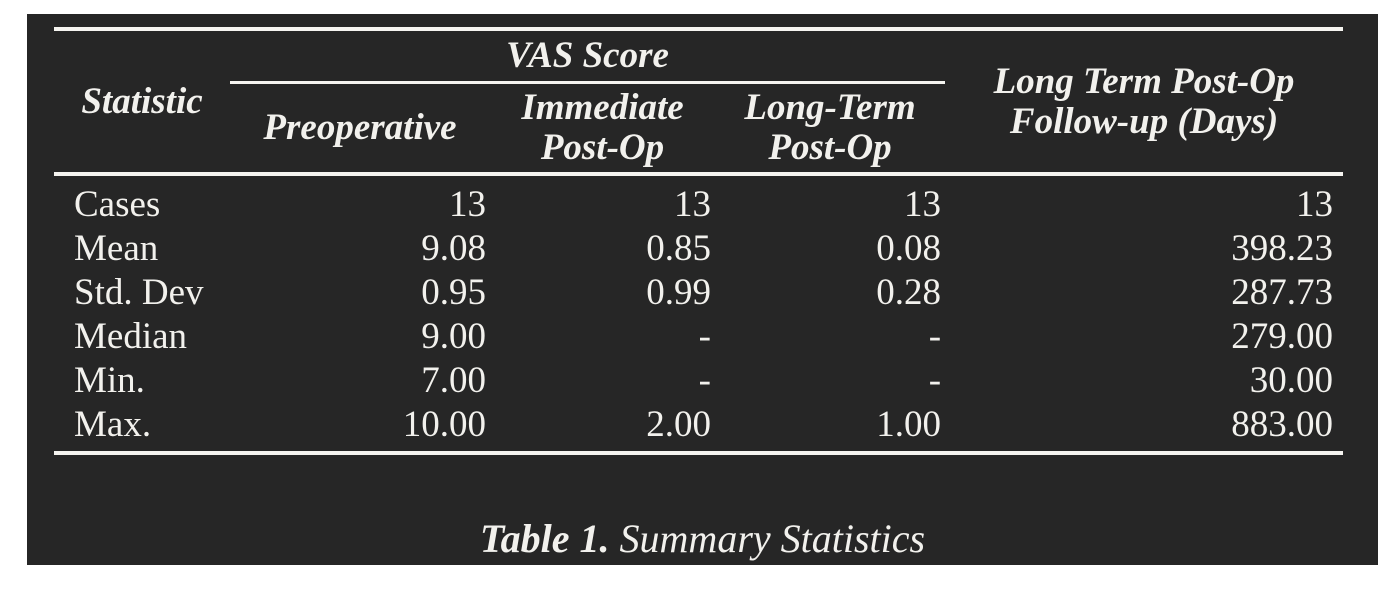  I want to click on header-preoperative: Preoperative, so click(360, 129).